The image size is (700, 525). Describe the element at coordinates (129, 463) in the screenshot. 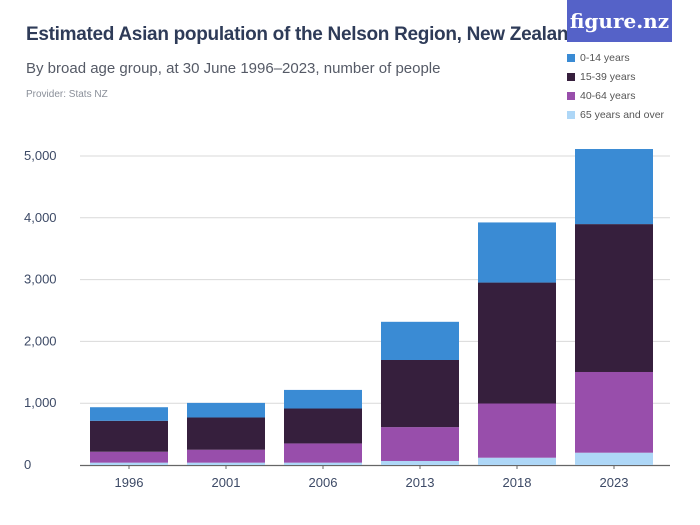

I see `bar-segment-1996-65-years-and-over` at that location.